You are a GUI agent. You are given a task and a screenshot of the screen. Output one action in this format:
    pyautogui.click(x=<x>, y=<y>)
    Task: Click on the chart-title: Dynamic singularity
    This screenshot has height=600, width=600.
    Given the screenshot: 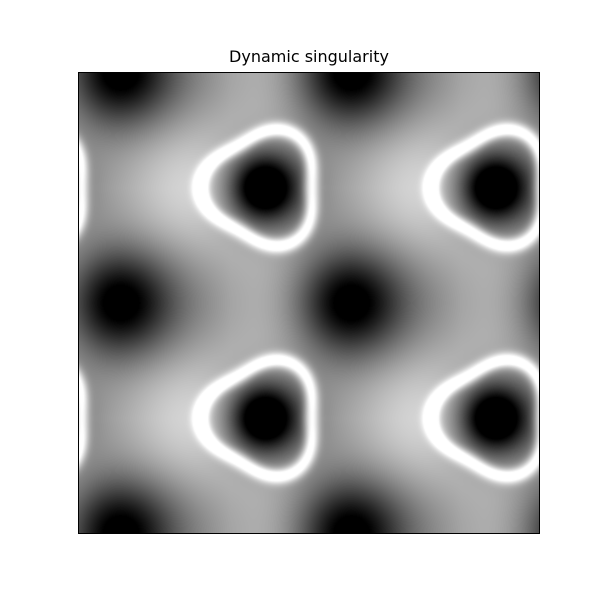 What is the action you would take?
    pyautogui.click(x=309, y=56)
    